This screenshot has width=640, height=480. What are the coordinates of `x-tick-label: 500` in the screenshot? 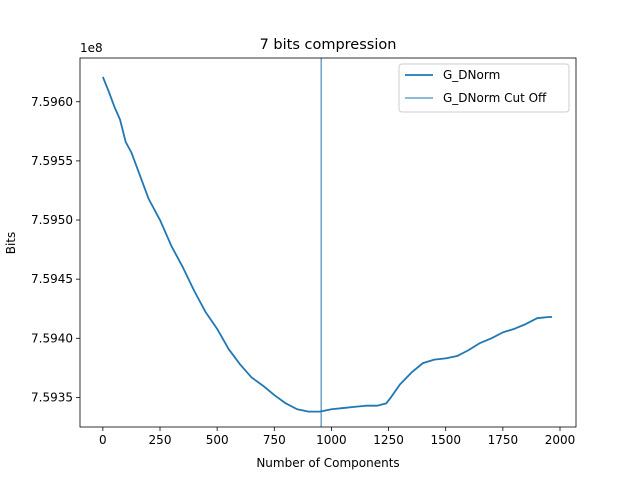 It's located at (217, 440).